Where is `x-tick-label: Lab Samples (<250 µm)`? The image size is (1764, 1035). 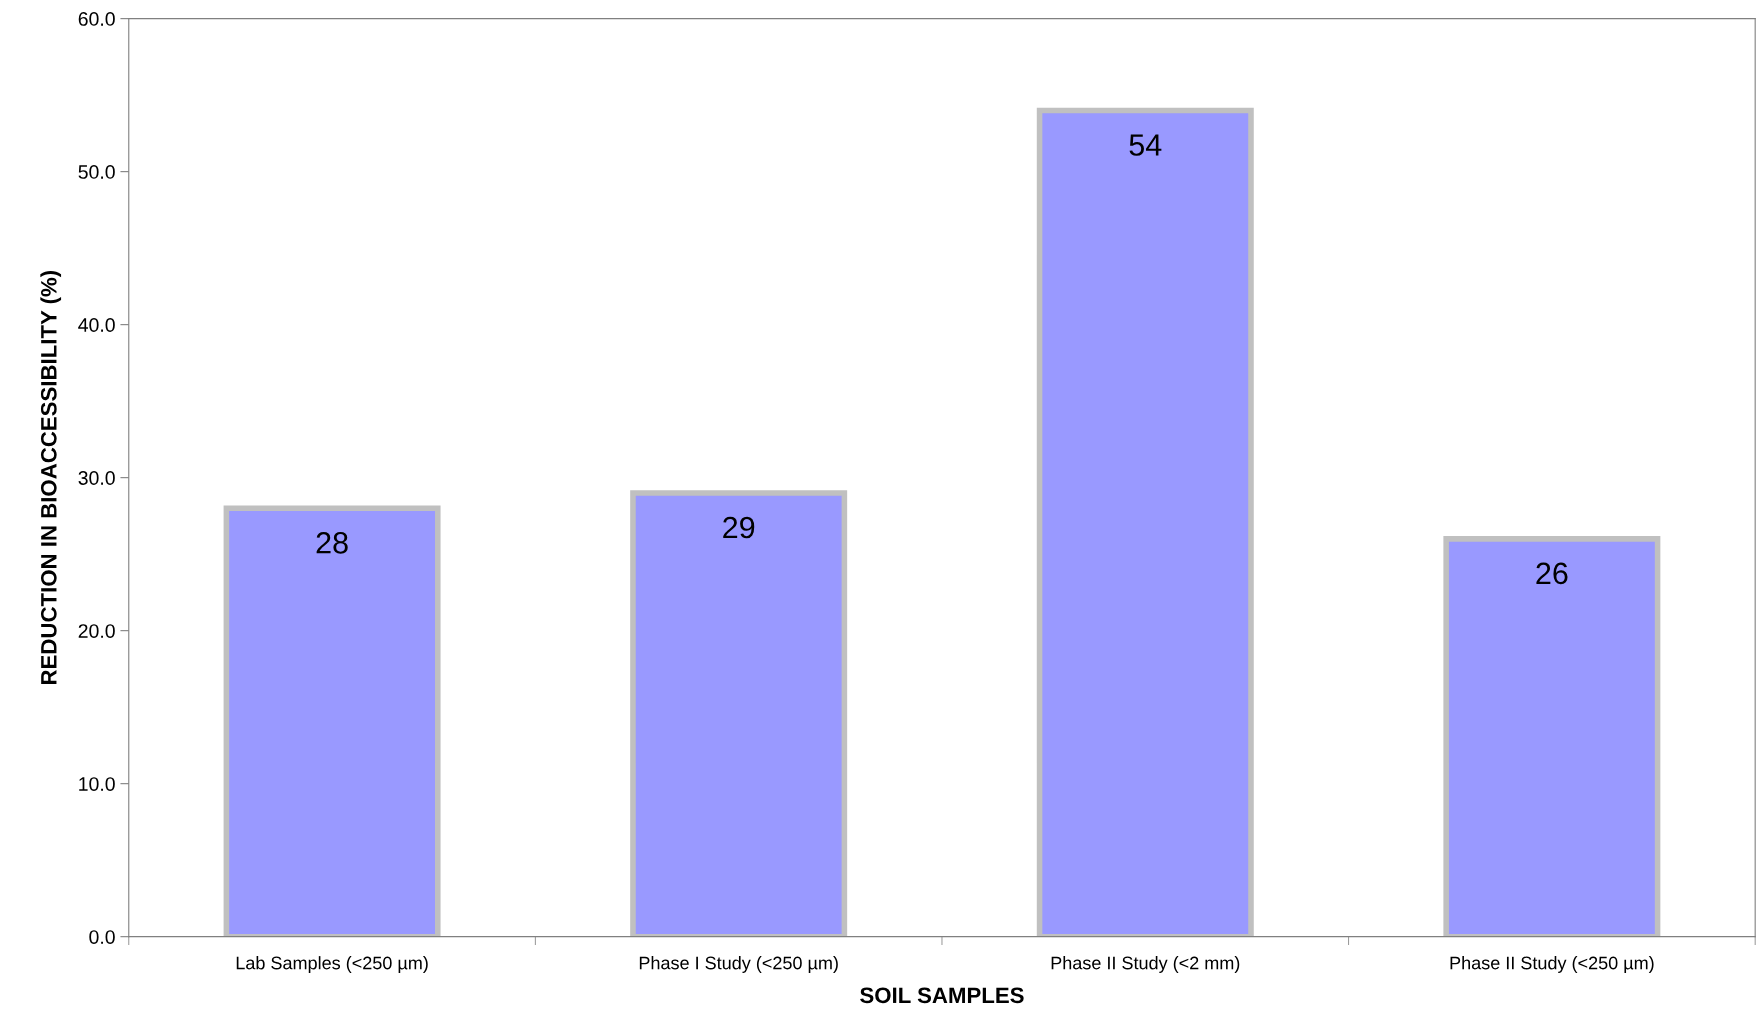 x-tick-label: Lab Samples (<250 µm) is located at coordinates (332, 964).